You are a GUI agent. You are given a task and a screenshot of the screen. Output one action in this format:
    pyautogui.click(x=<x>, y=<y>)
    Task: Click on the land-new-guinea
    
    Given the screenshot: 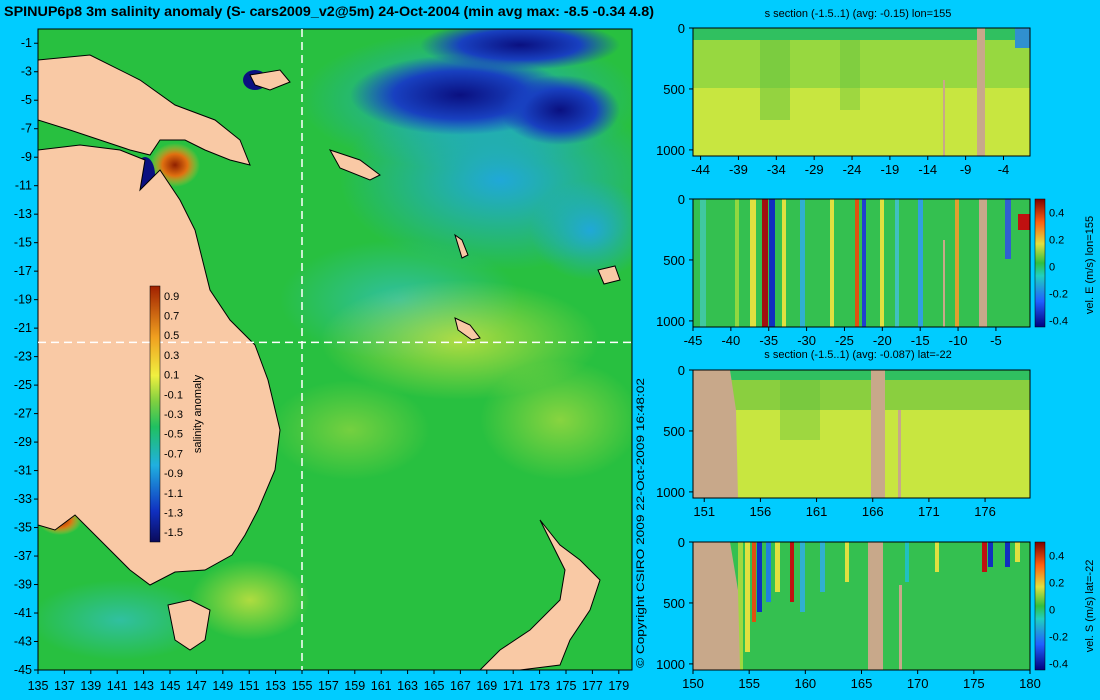 What is the action you would take?
    pyautogui.click(x=144, y=110)
    